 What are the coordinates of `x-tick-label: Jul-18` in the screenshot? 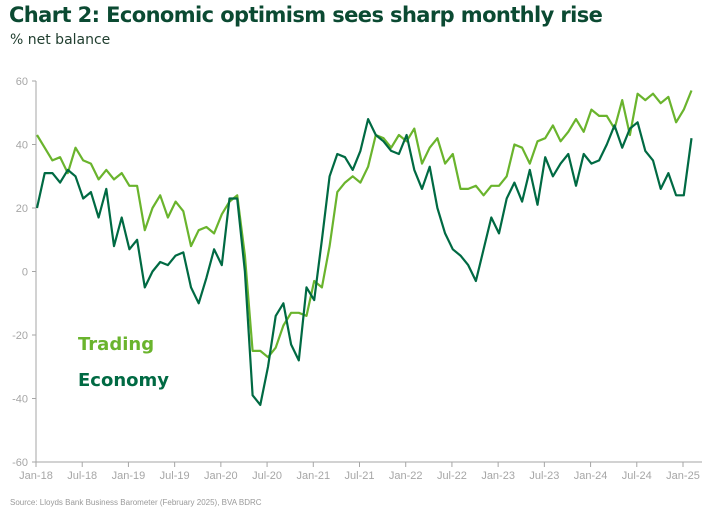 It's located at (82, 476).